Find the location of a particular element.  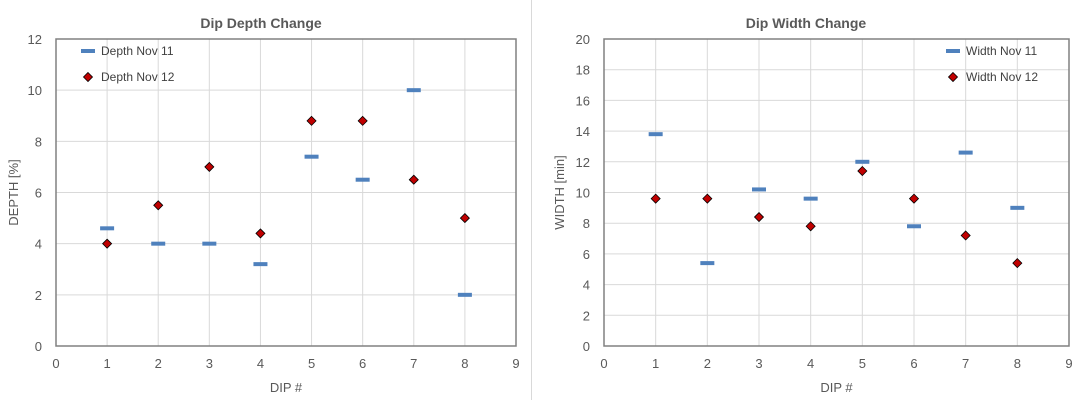

y-tick-label: 16 is located at coordinates (583, 100).